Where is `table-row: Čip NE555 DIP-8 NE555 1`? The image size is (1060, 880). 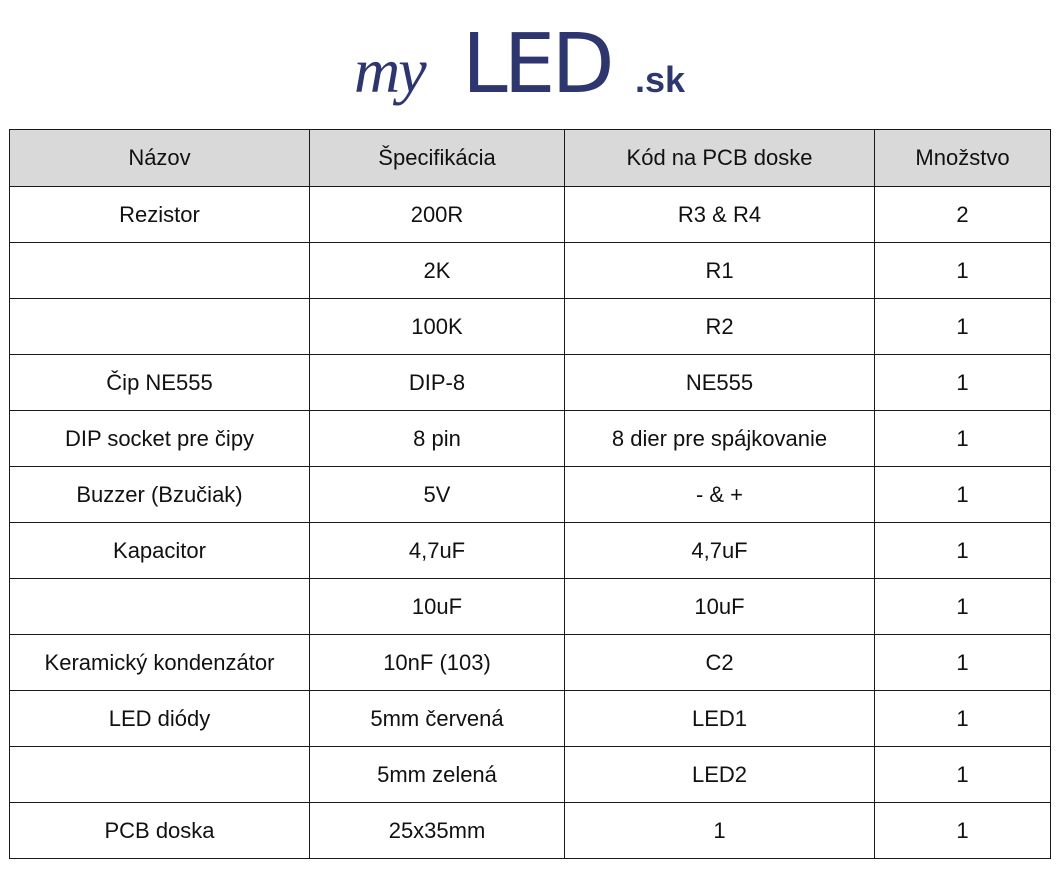 table-row: Čip NE555 DIP-8 NE555 1 is located at coordinates (530, 382).